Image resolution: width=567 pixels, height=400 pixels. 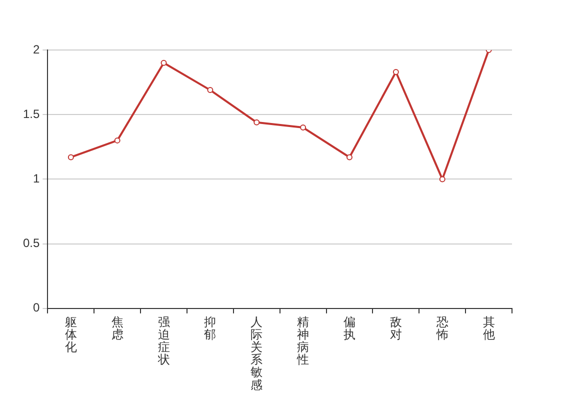 I want to click on x-tick-label: 其他, so click(x=488, y=328).